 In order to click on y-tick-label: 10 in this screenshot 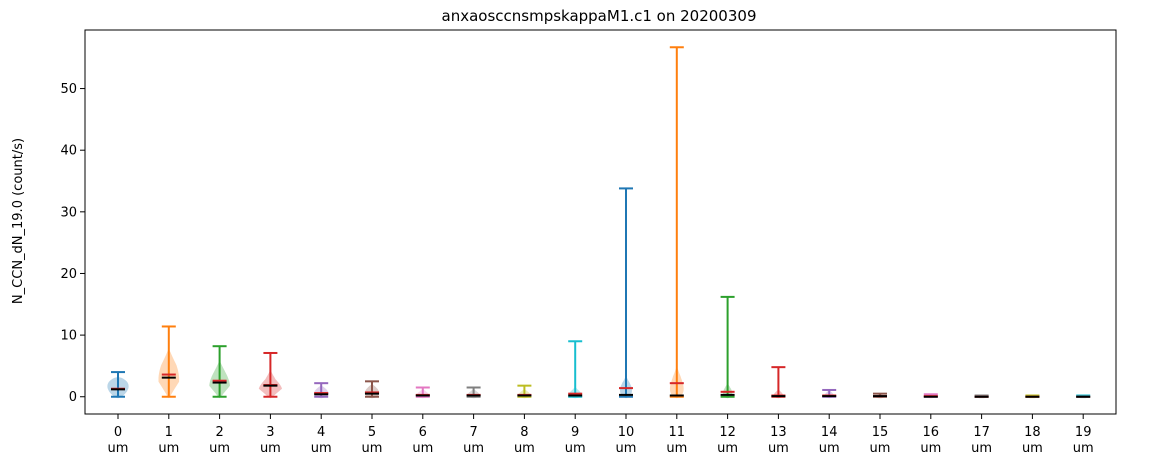, I will do `click(68, 336)`.